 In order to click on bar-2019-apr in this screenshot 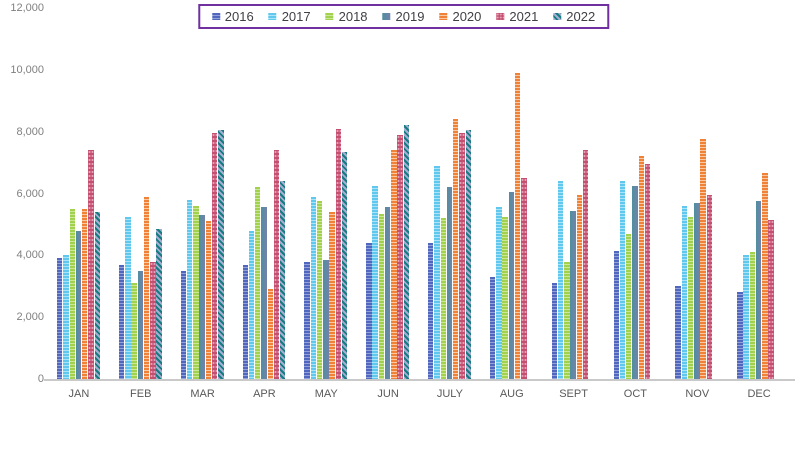, I will do `click(264, 293)`.